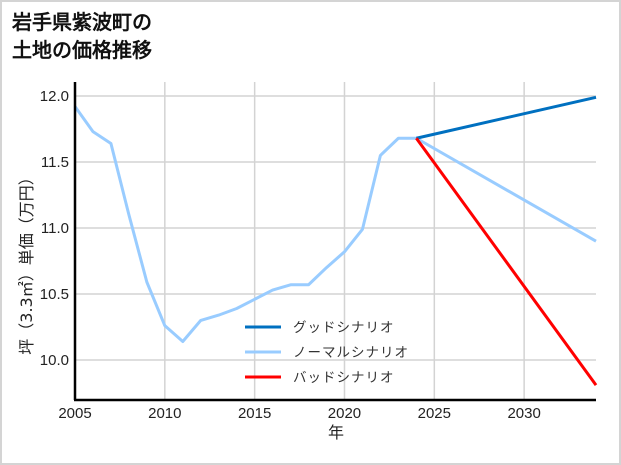 Image resolution: width=621 pixels, height=465 pixels. What do you see at coordinates (26, 261) in the screenshot?
I see `y-axis-label: 坪（3.3㎡）単価（万円）` at bounding box center [26, 261].